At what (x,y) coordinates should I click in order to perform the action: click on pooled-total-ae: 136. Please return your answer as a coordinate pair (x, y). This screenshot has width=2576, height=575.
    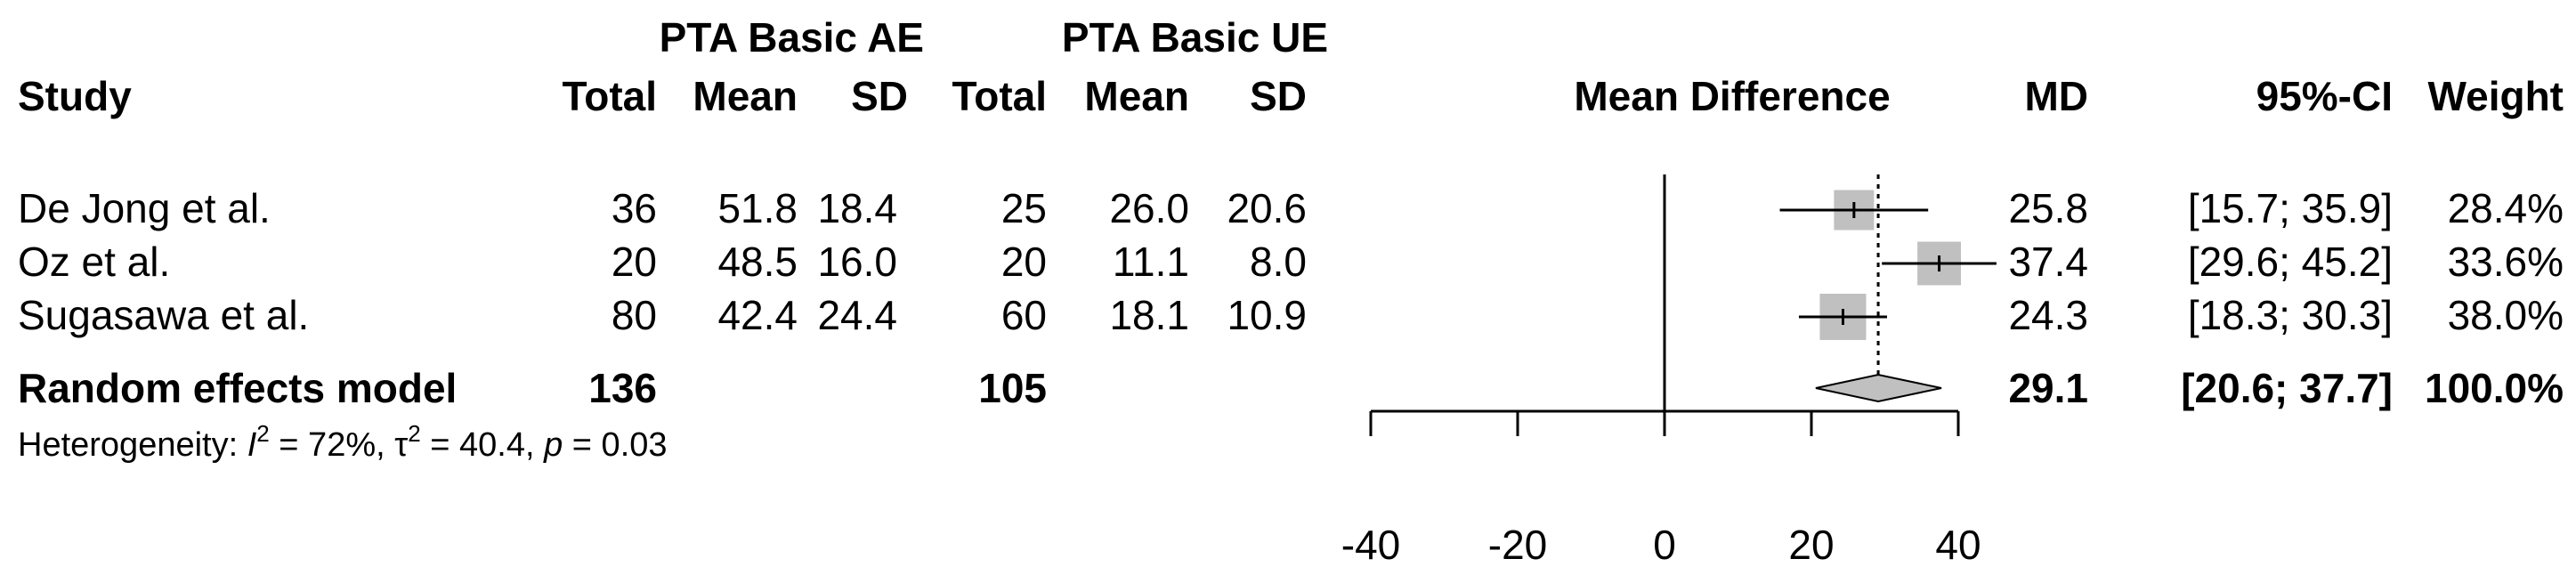
    Looking at the image, I should click on (622, 388).